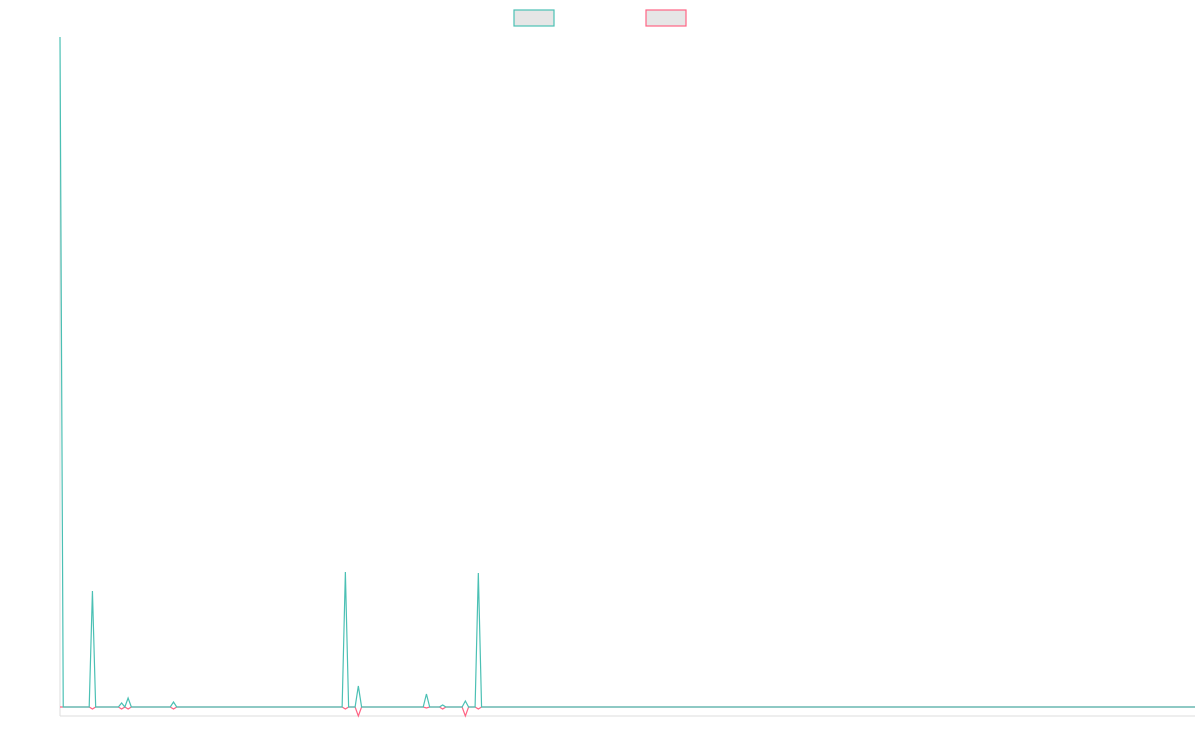  Describe the element at coordinates (627, 712) in the screenshot. I see `series-line` at that location.